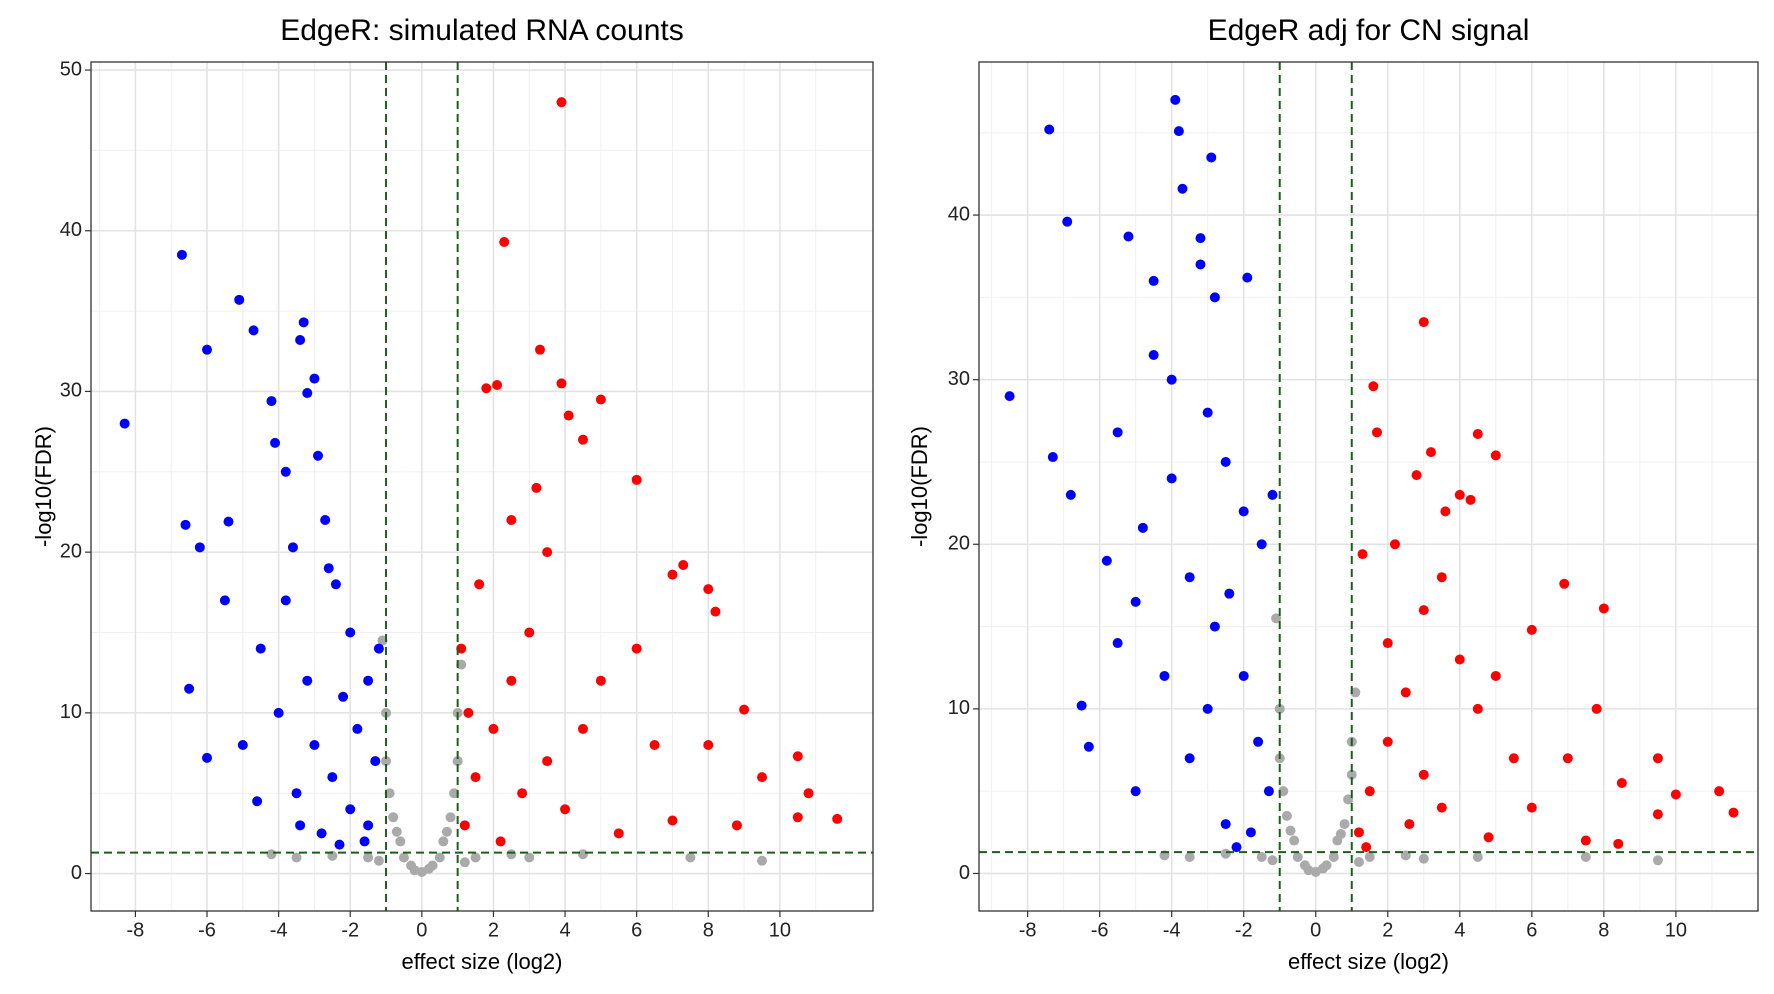  I want to click on x-tick-label: 10, so click(1676, 930).